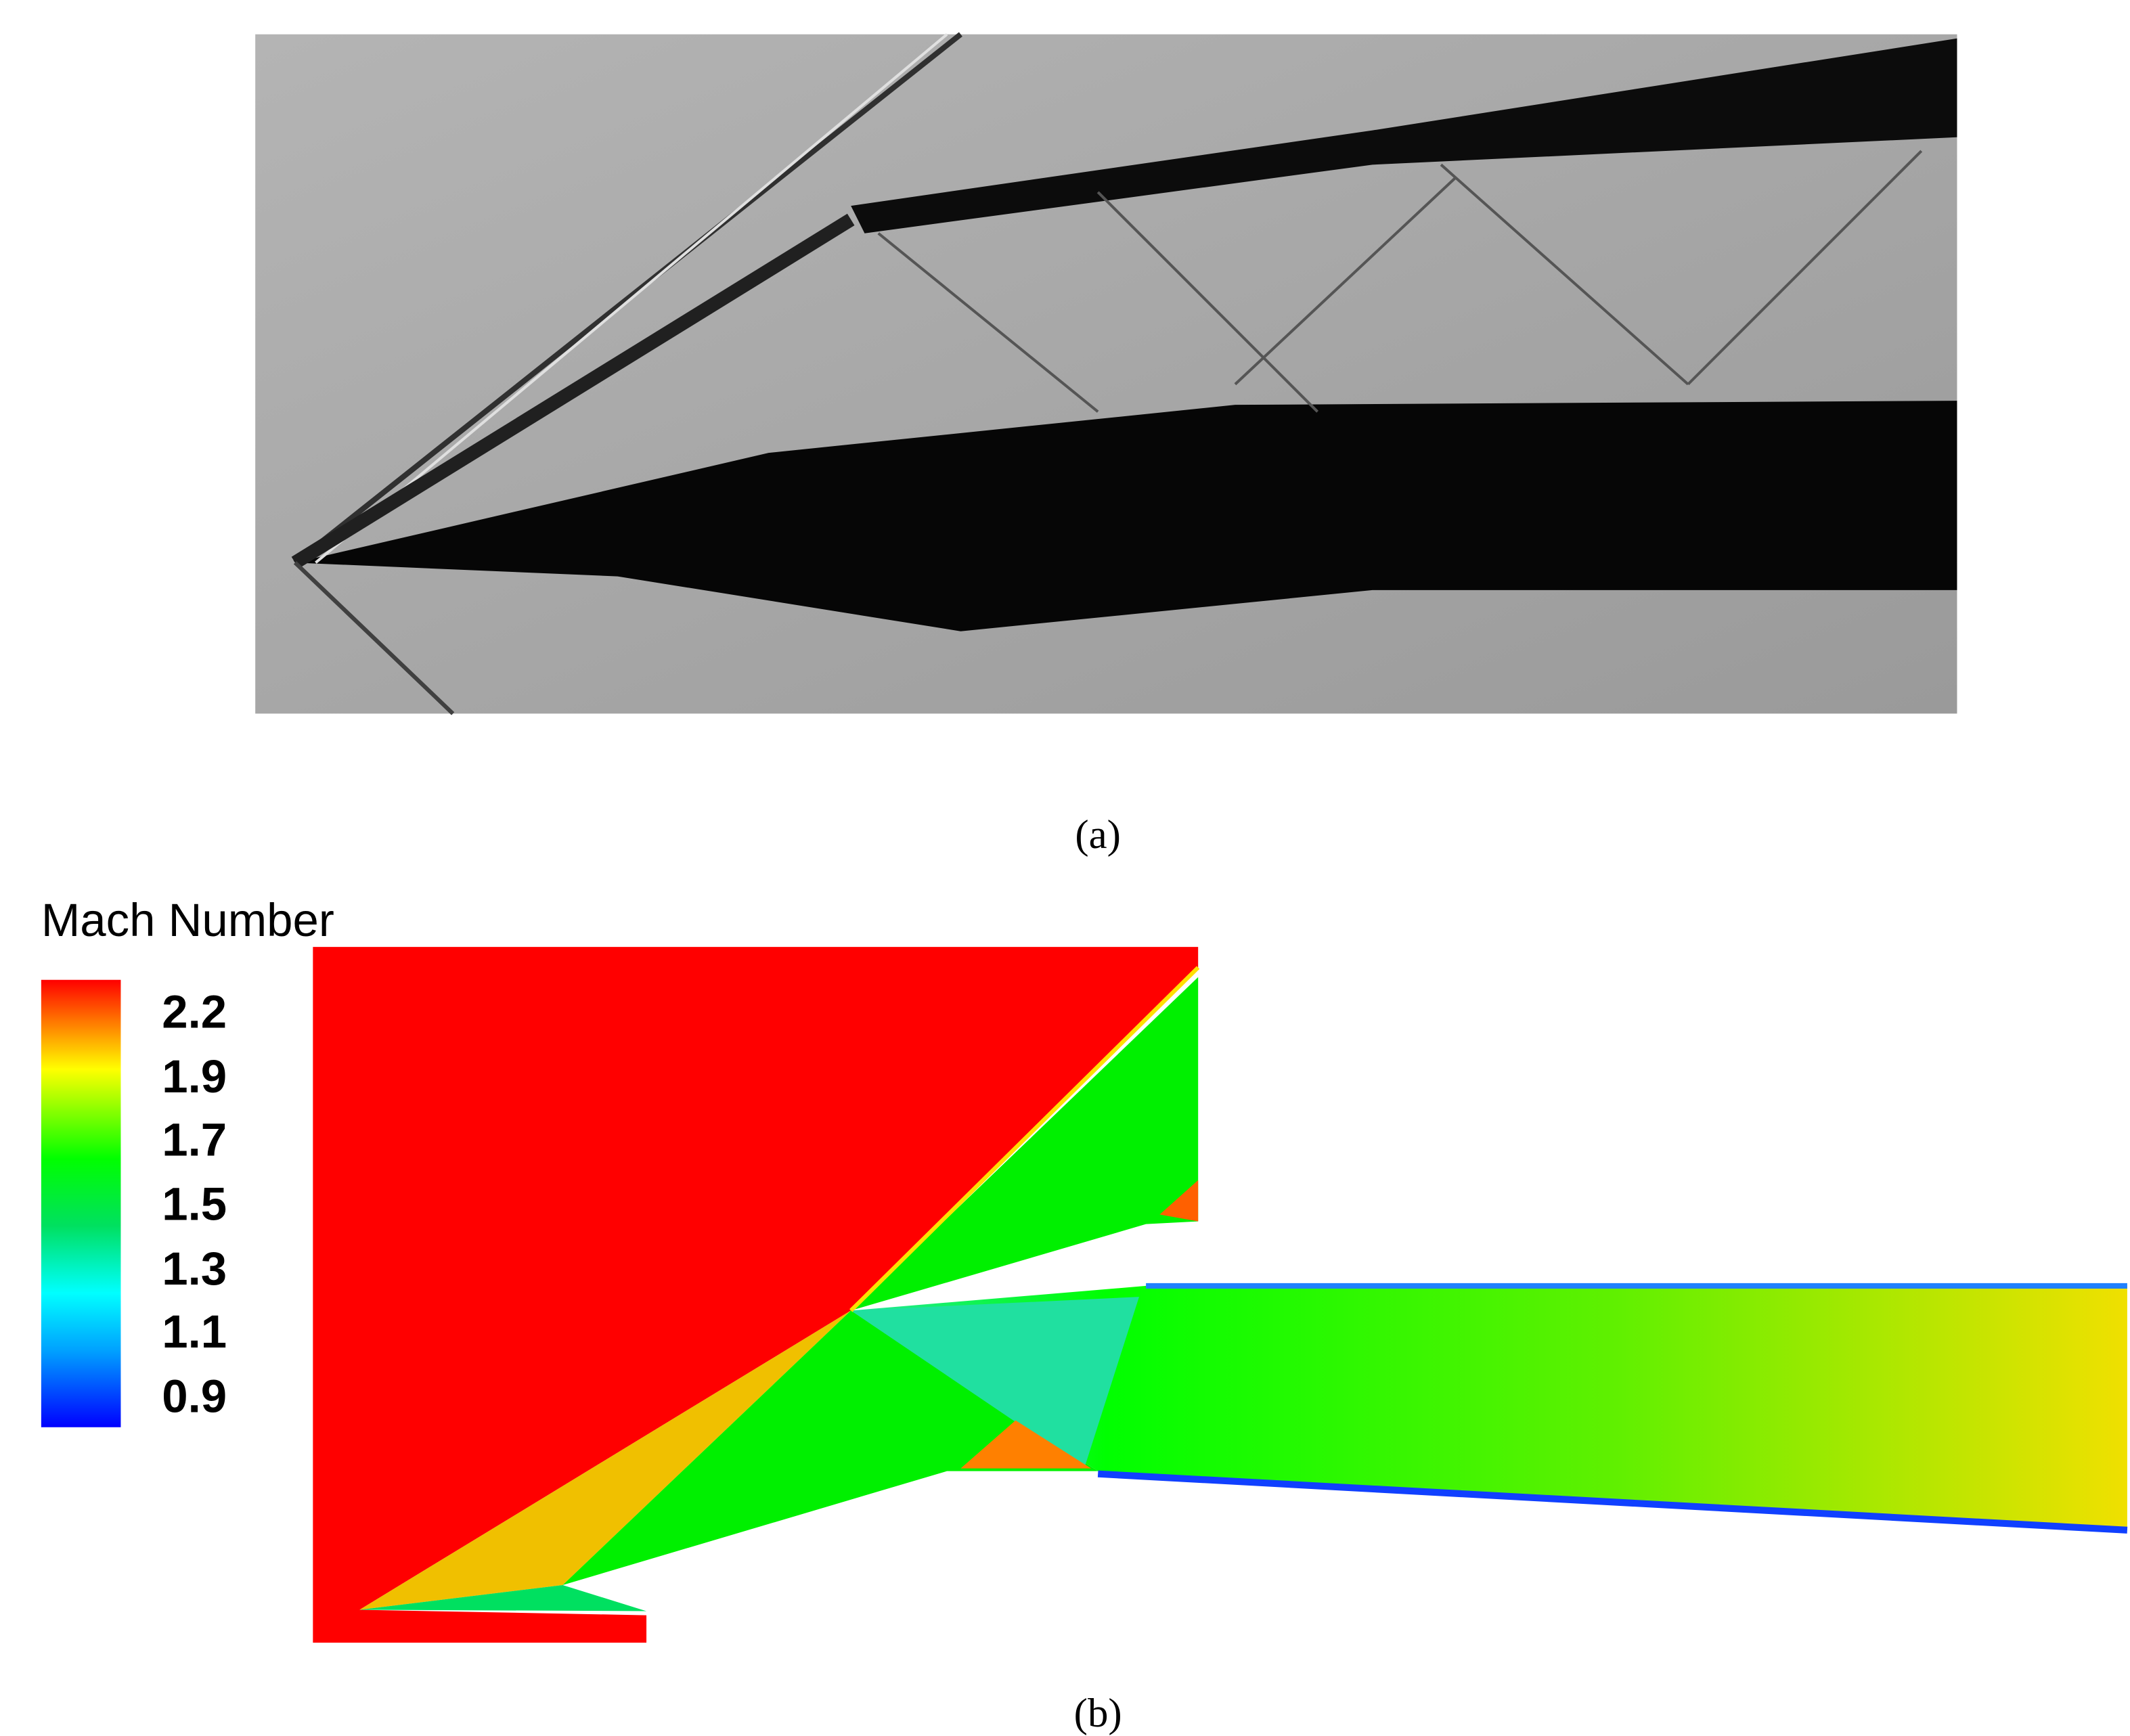  What do you see at coordinates (194, 1396) in the screenshot?
I see `colorbar-label: 0.9` at bounding box center [194, 1396].